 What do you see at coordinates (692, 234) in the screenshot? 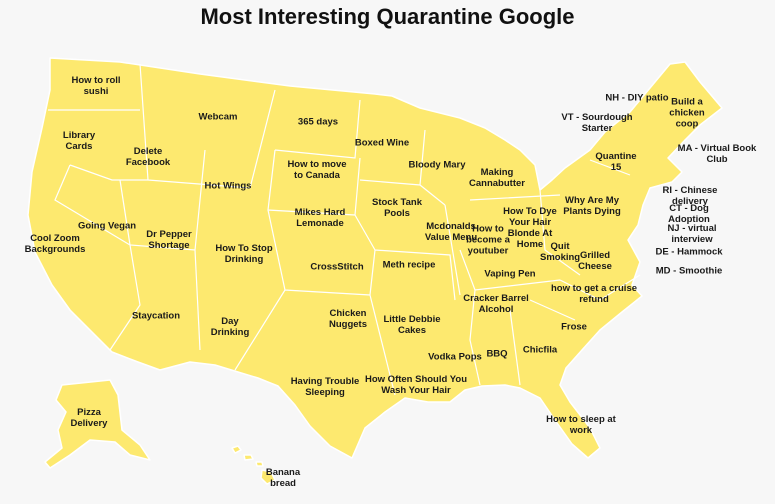
I see `search-label: NJ - virtual interview` at bounding box center [692, 234].